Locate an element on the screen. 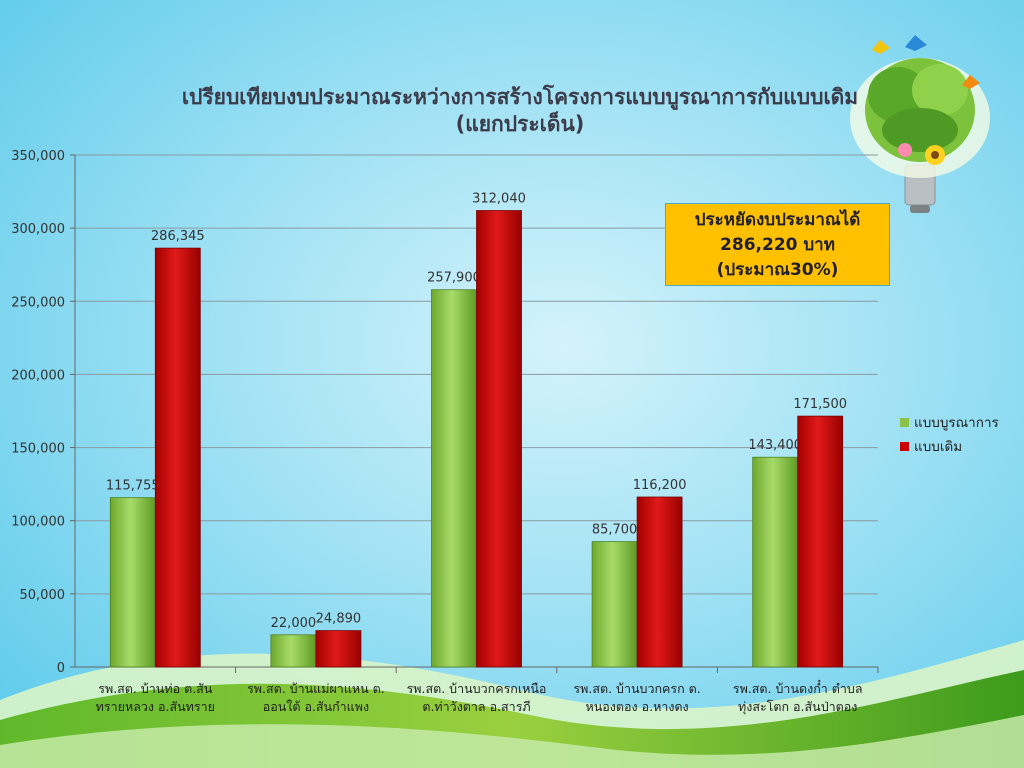  category-label: ทุ่งสะโตก อ.สันป่าตอง is located at coordinates (797, 707).